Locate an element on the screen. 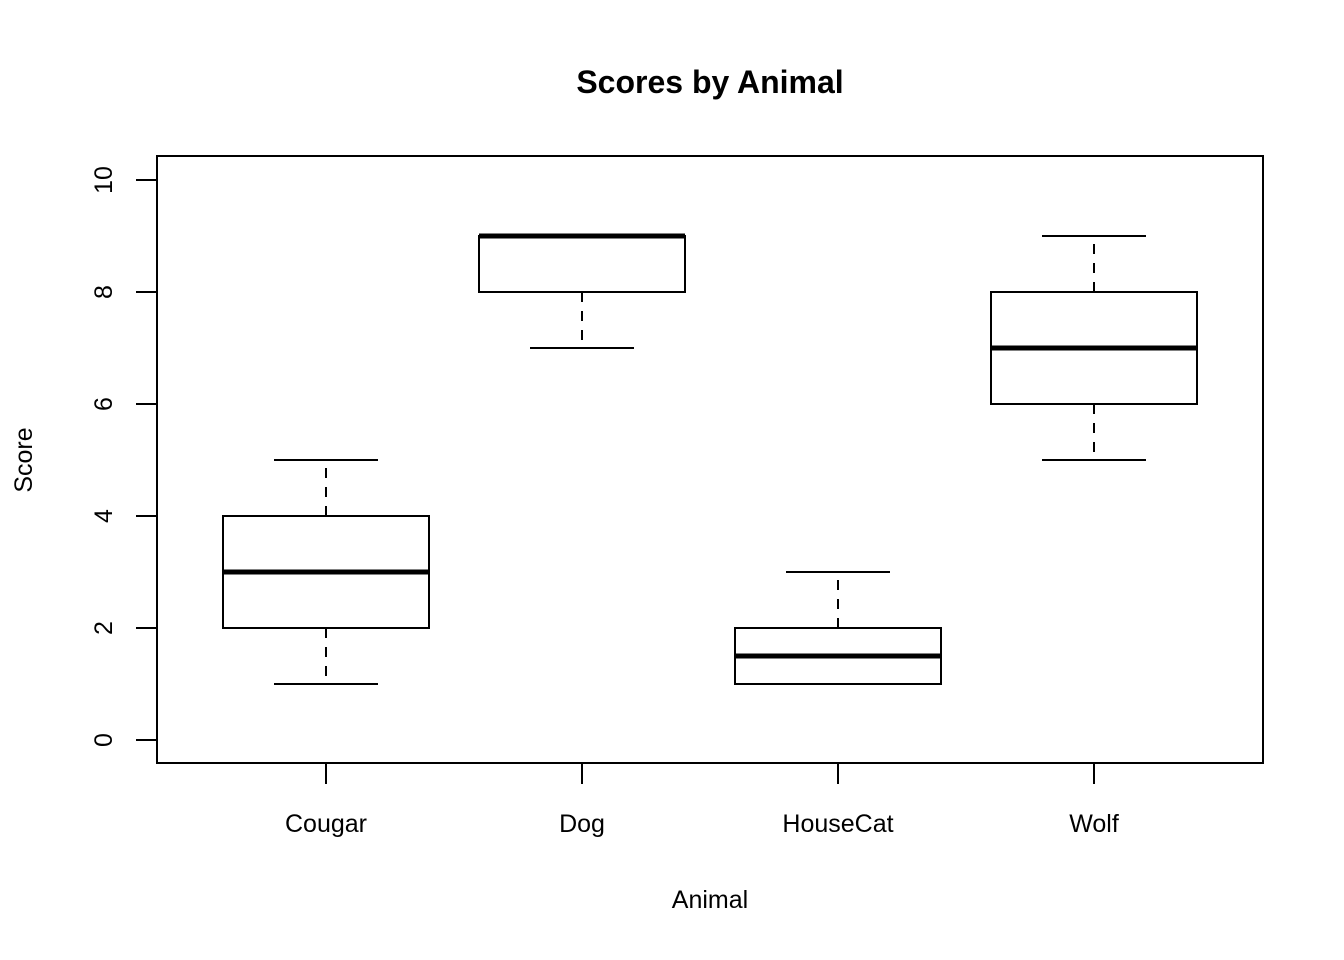  x-tick-label-housecat: HouseCat is located at coordinates (837, 824).